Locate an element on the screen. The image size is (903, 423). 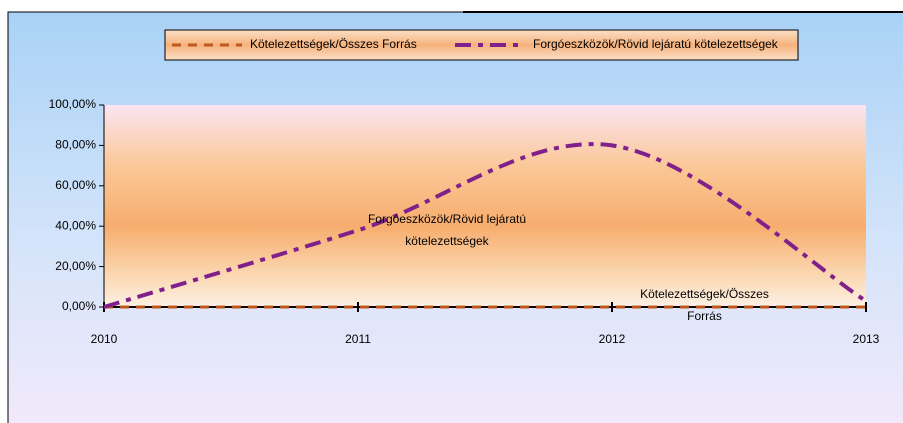
x-tick-label: 2013 is located at coordinates (866, 339).